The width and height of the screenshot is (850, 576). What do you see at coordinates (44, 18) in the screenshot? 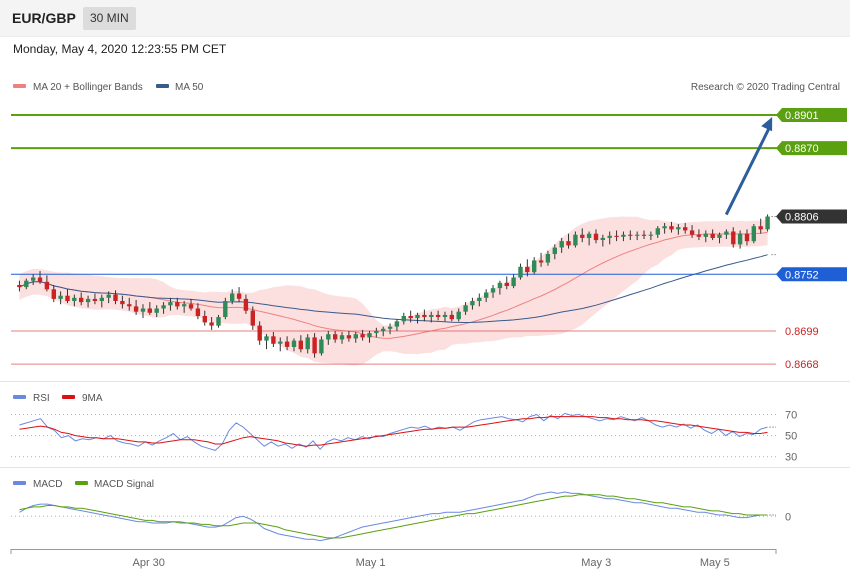
I see `symbol-title: EUR/GBP` at bounding box center [44, 18].